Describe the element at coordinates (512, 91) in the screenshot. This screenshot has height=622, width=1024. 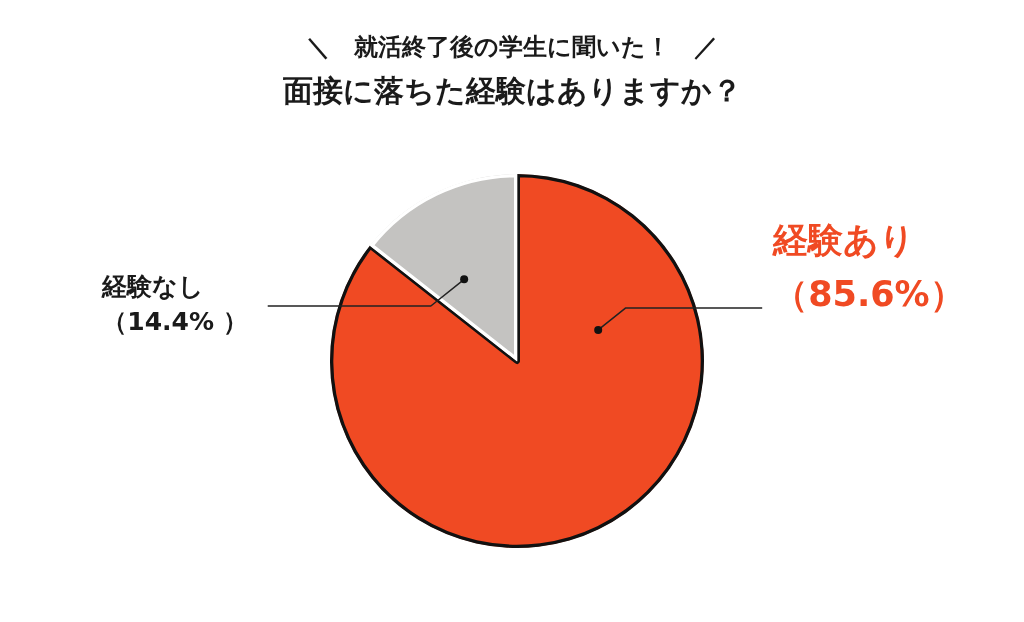
I see `chart-title: 面接に落ちた経験はありますか？` at that location.